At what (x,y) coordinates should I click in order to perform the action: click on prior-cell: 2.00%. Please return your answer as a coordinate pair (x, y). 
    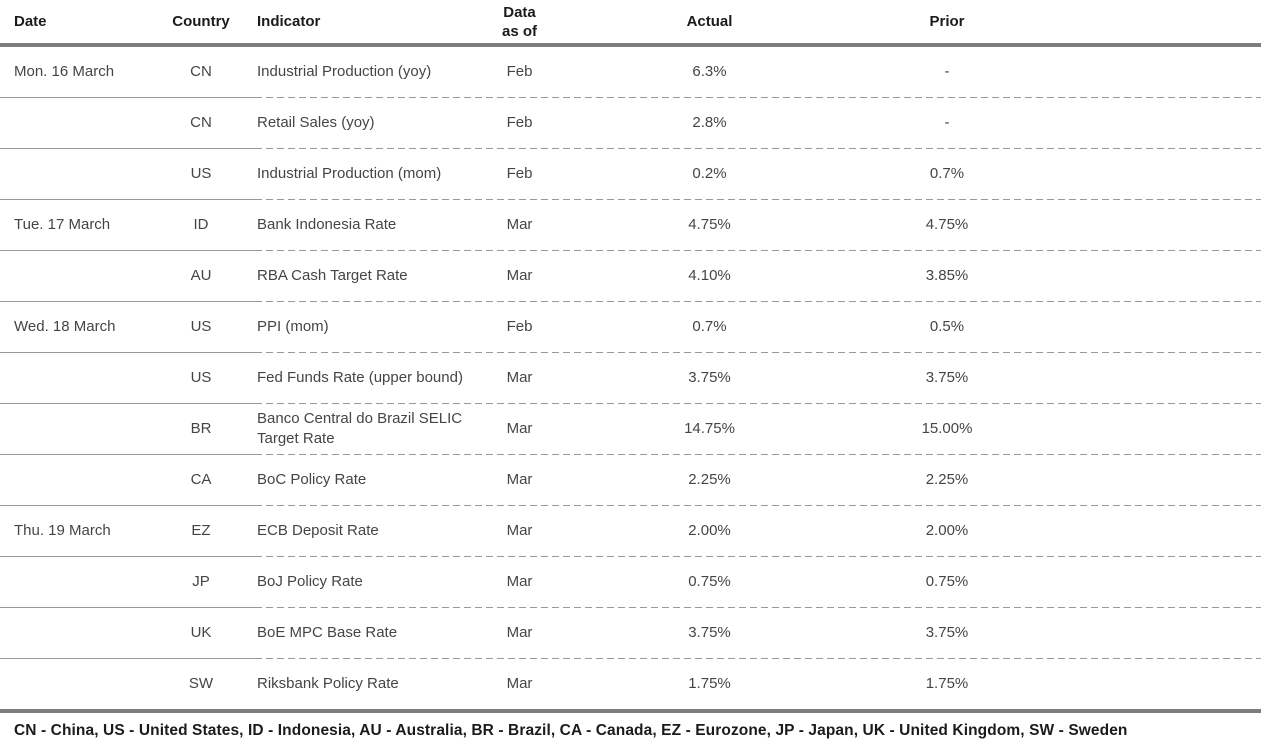
    Looking at the image, I should click on (947, 530).